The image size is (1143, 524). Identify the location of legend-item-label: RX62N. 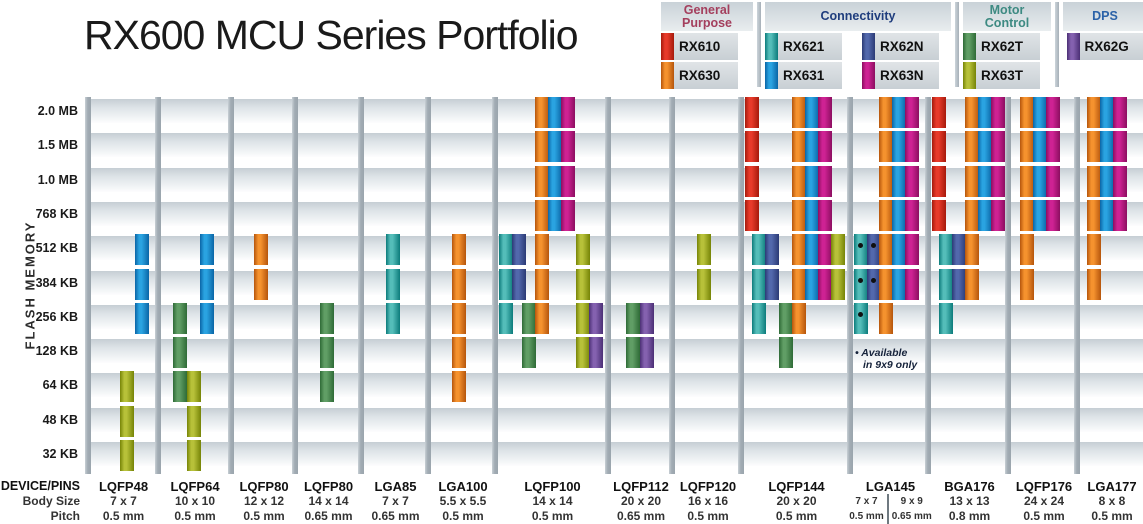
(907, 46).